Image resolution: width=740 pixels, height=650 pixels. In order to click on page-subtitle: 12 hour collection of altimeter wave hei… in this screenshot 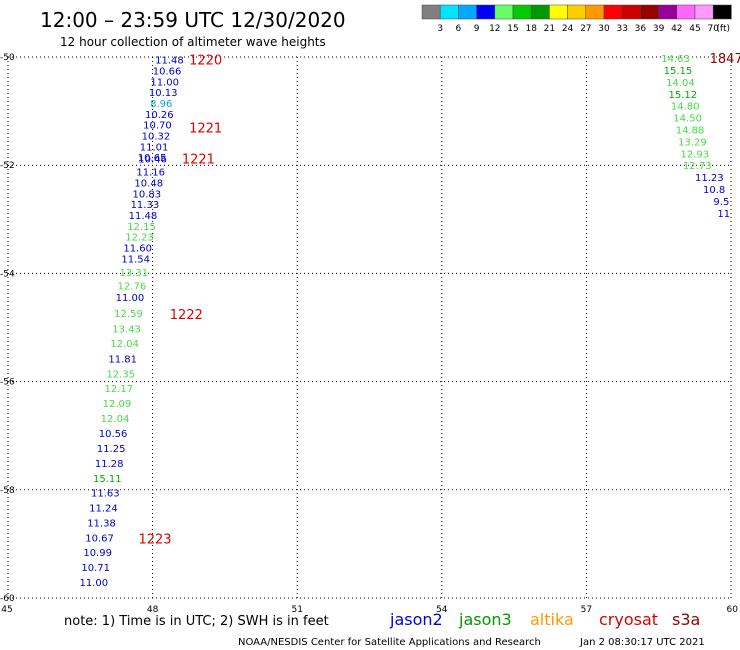, I will do `click(193, 42)`.